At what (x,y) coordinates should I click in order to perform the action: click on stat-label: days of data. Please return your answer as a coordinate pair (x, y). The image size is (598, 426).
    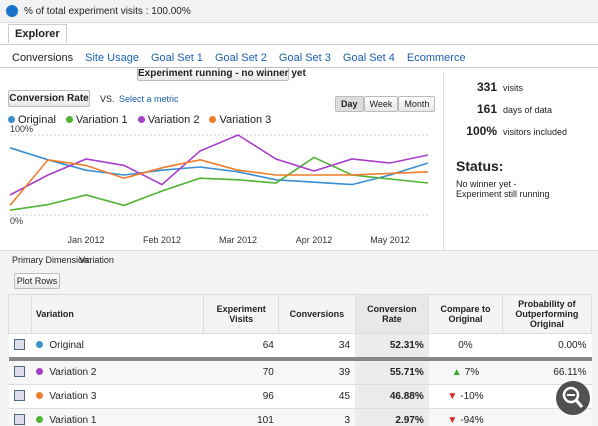
    Looking at the image, I should click on (528, 110).